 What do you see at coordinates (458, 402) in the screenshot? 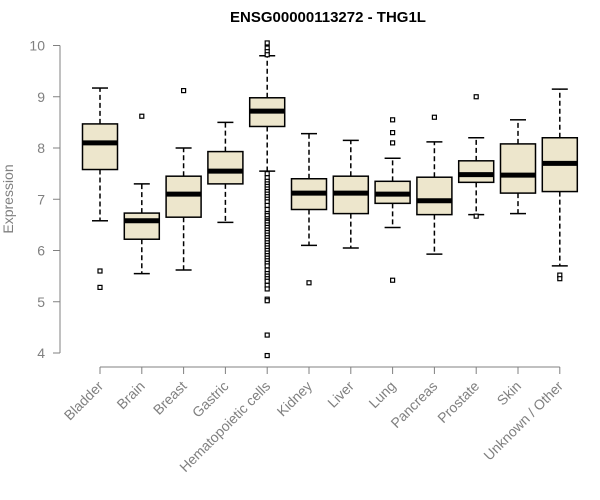
I see `x-tick-label: Prostate` at bounding box center [458, 402].